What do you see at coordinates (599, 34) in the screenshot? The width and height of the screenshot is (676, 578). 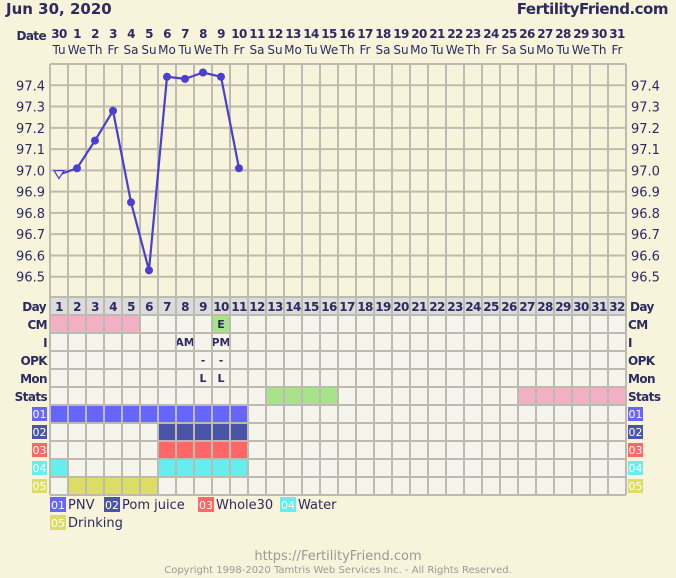 I see `date-number: 30` at bounding box center [599, 34].